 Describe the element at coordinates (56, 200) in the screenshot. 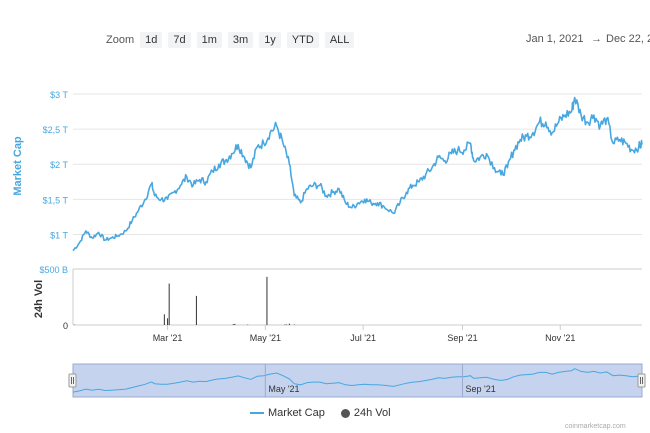

I see `y-tick-label-main: $1,5 T` at that location.